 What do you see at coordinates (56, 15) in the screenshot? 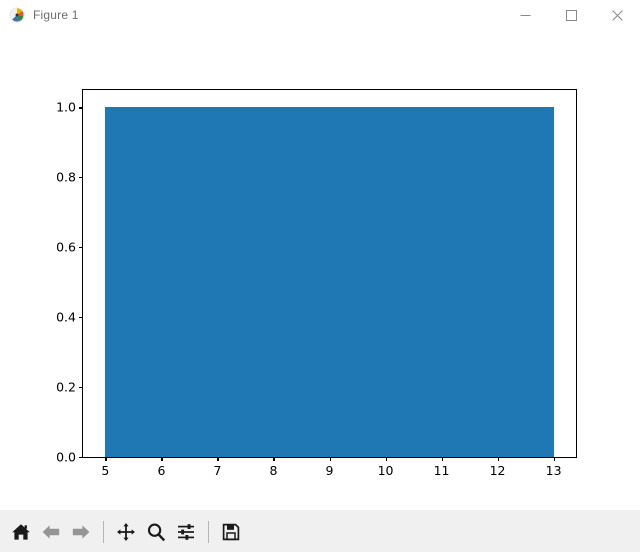
I see `window-title: Figure 1` at bounding box center [56, 15].